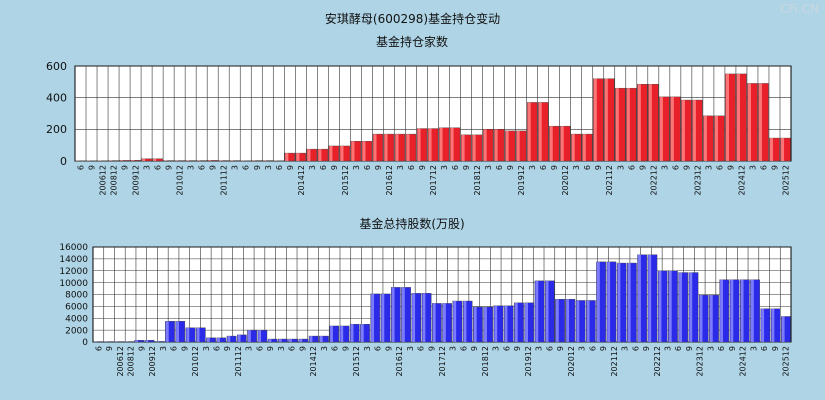  What do you see at coordinates (131, 361) in the screenshot?
I see `shares-x-tick-label: 200812` at bounding box center [131, 361].